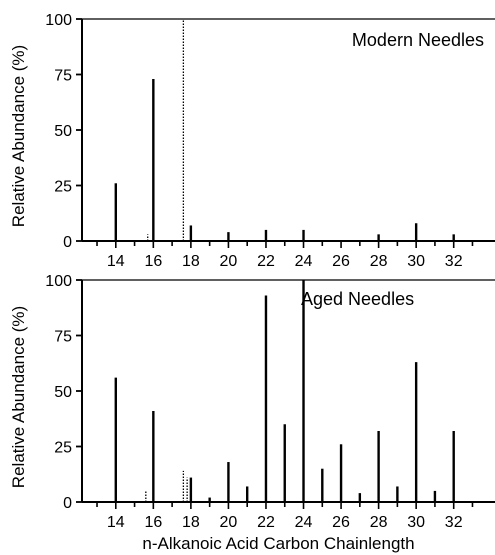 The image size is (495, 555). What do you see at coordinates (357, 299) in the screenshot?
I see `panel-label: Aged Needles` at bounding box center [357, 299].